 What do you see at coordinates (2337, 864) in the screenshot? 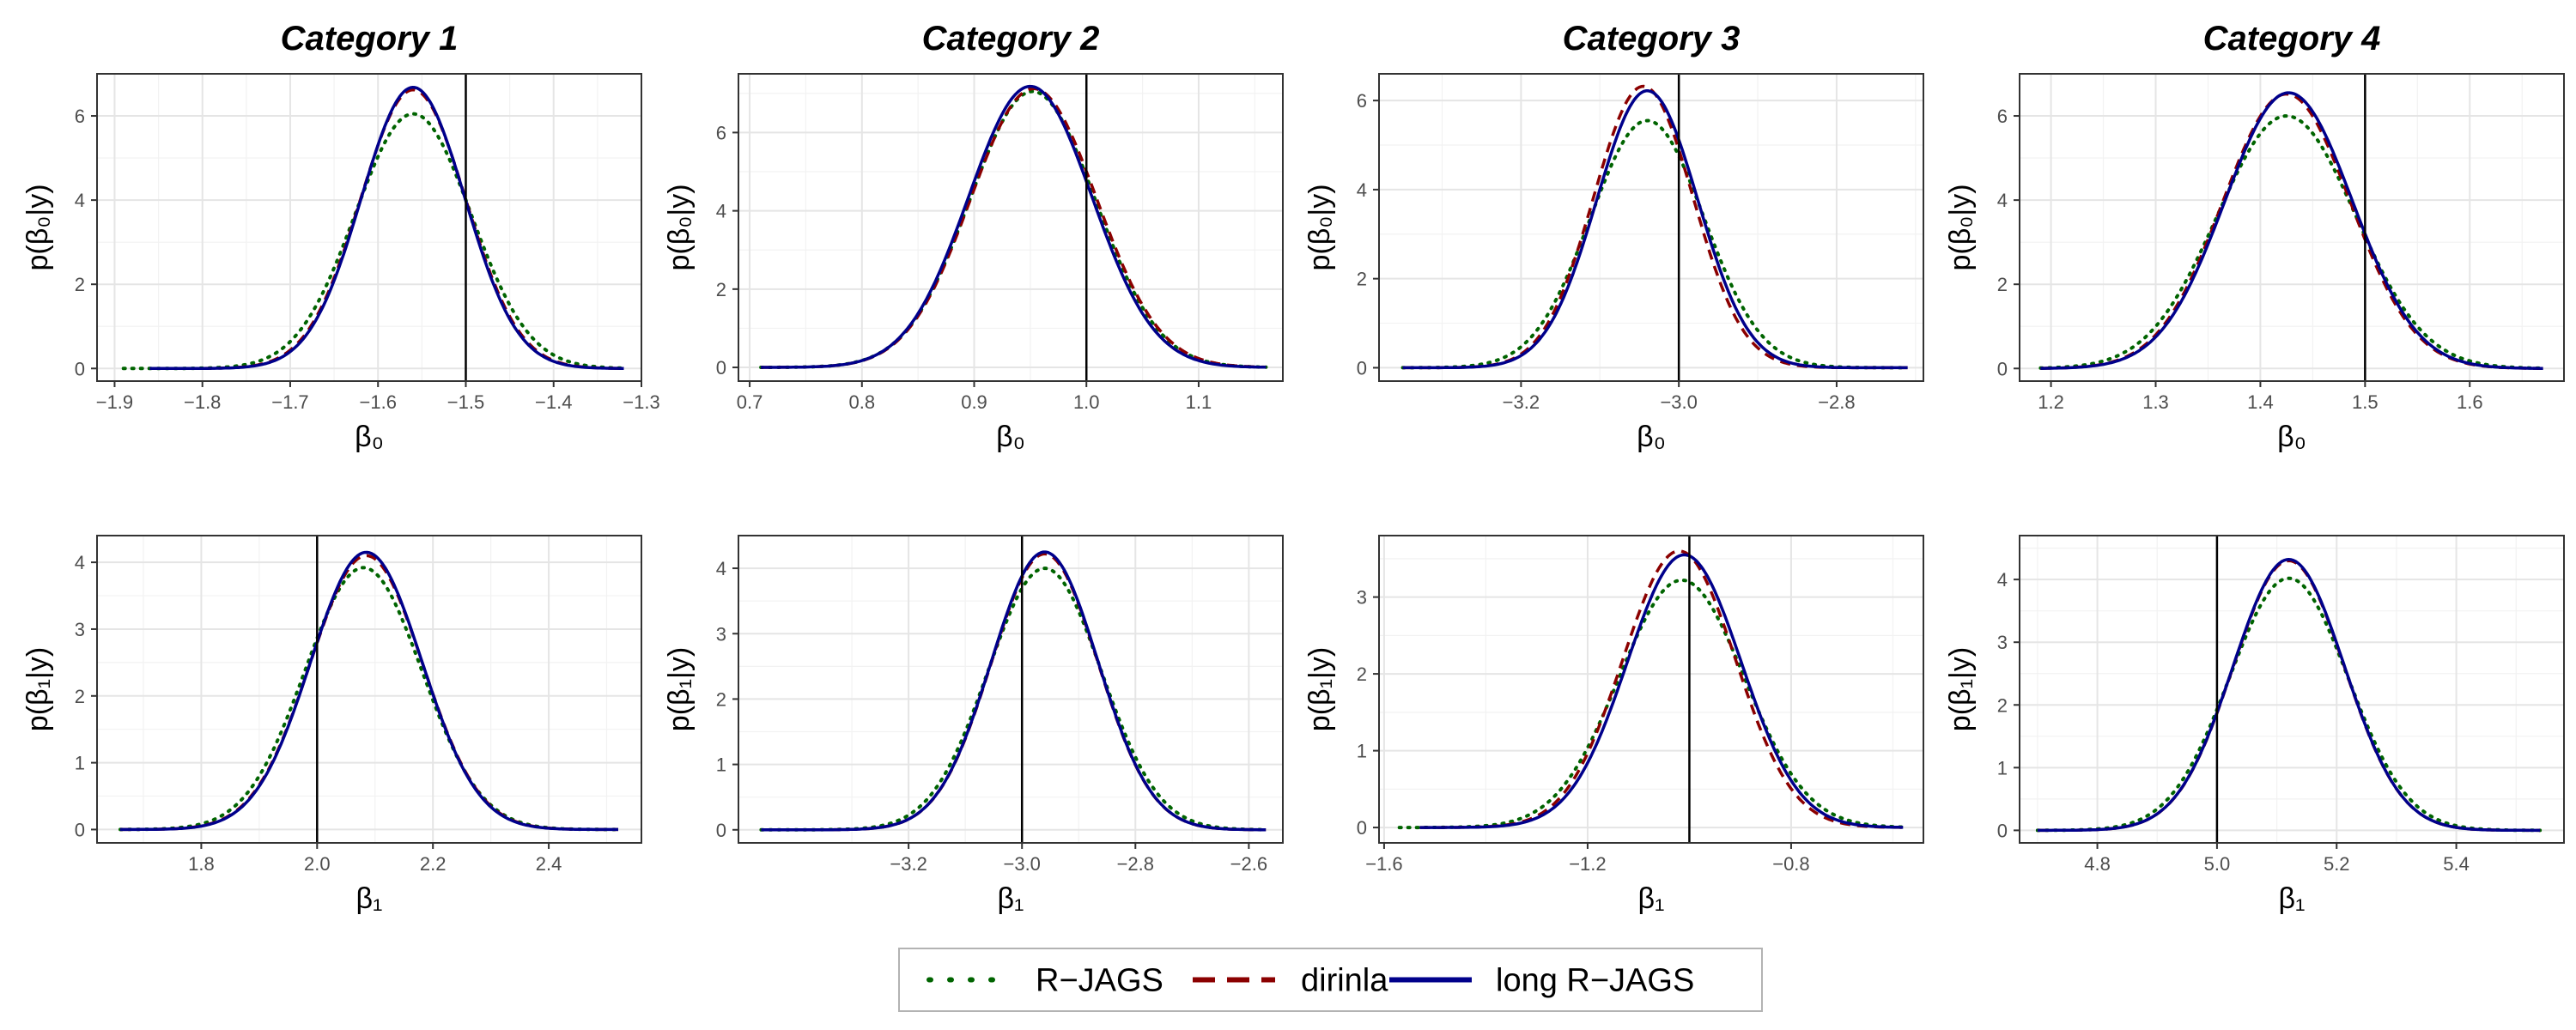
I see `x-tick-label: 5.2` at bounding box center [2337, 864].